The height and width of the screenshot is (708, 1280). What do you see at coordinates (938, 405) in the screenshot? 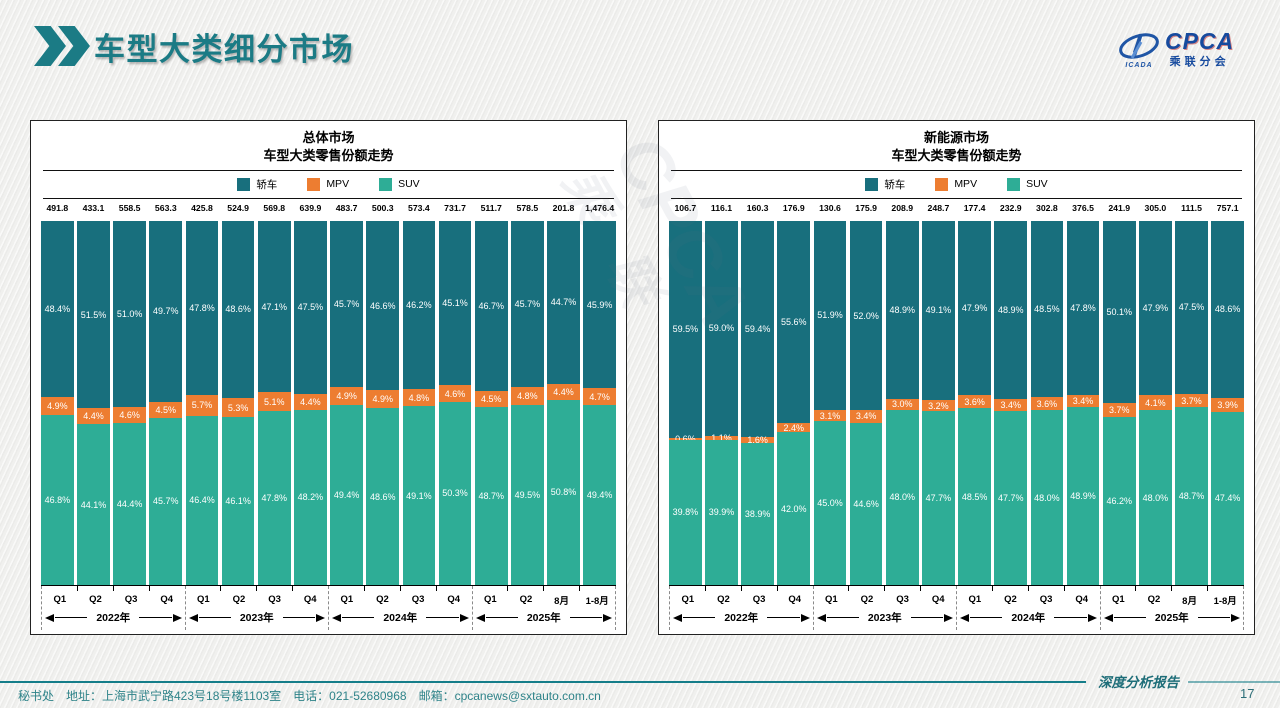
I see `segment-mpv: 3.2%` at bounding box center [938, 405].